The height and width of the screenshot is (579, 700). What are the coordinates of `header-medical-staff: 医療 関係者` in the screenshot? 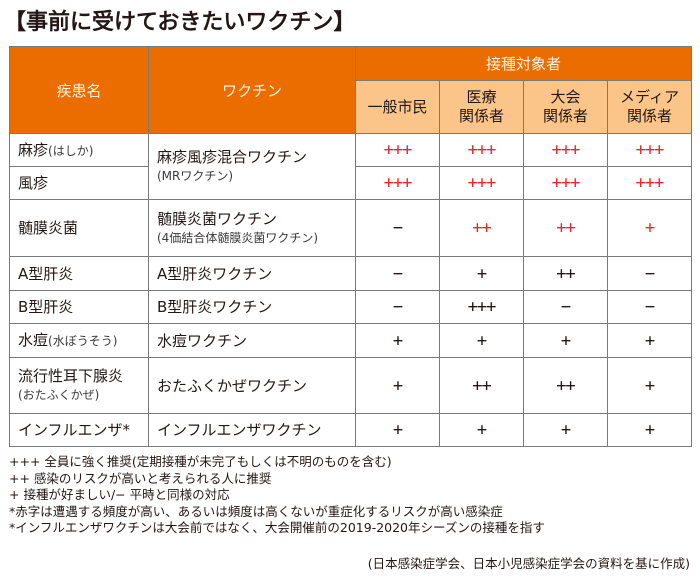 It's located at (481, 107).